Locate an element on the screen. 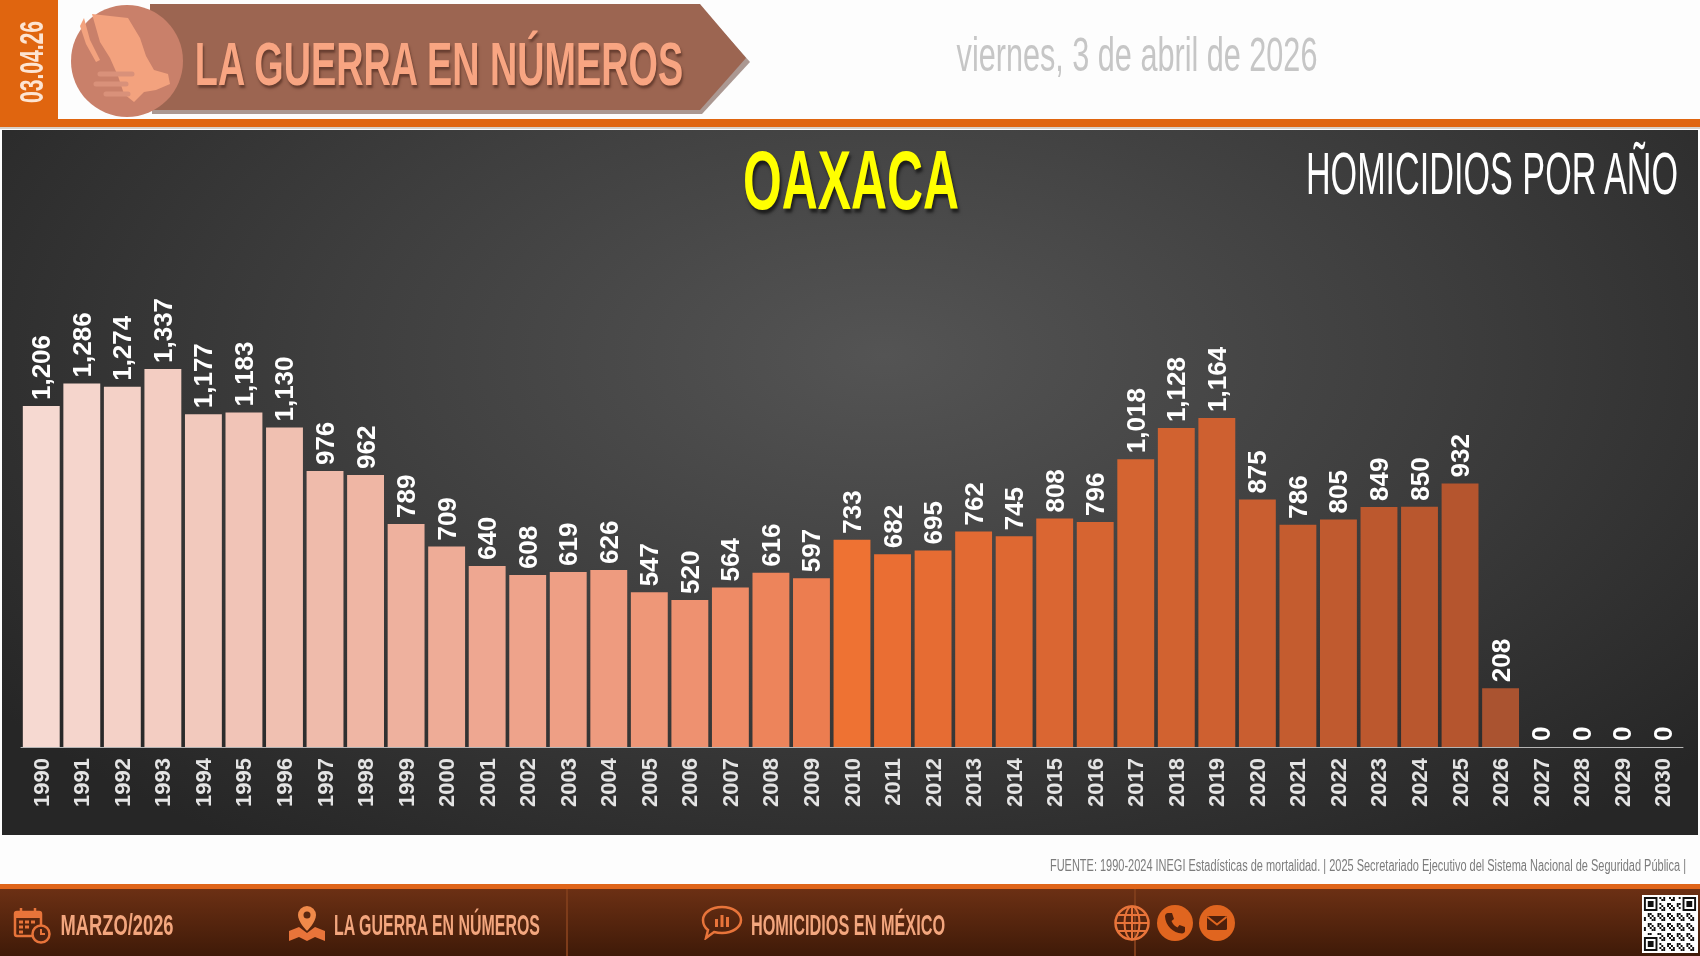 The width and height of the screenshot is (1700, 956). data-label: 805 is located at coordinates (1338, 492).